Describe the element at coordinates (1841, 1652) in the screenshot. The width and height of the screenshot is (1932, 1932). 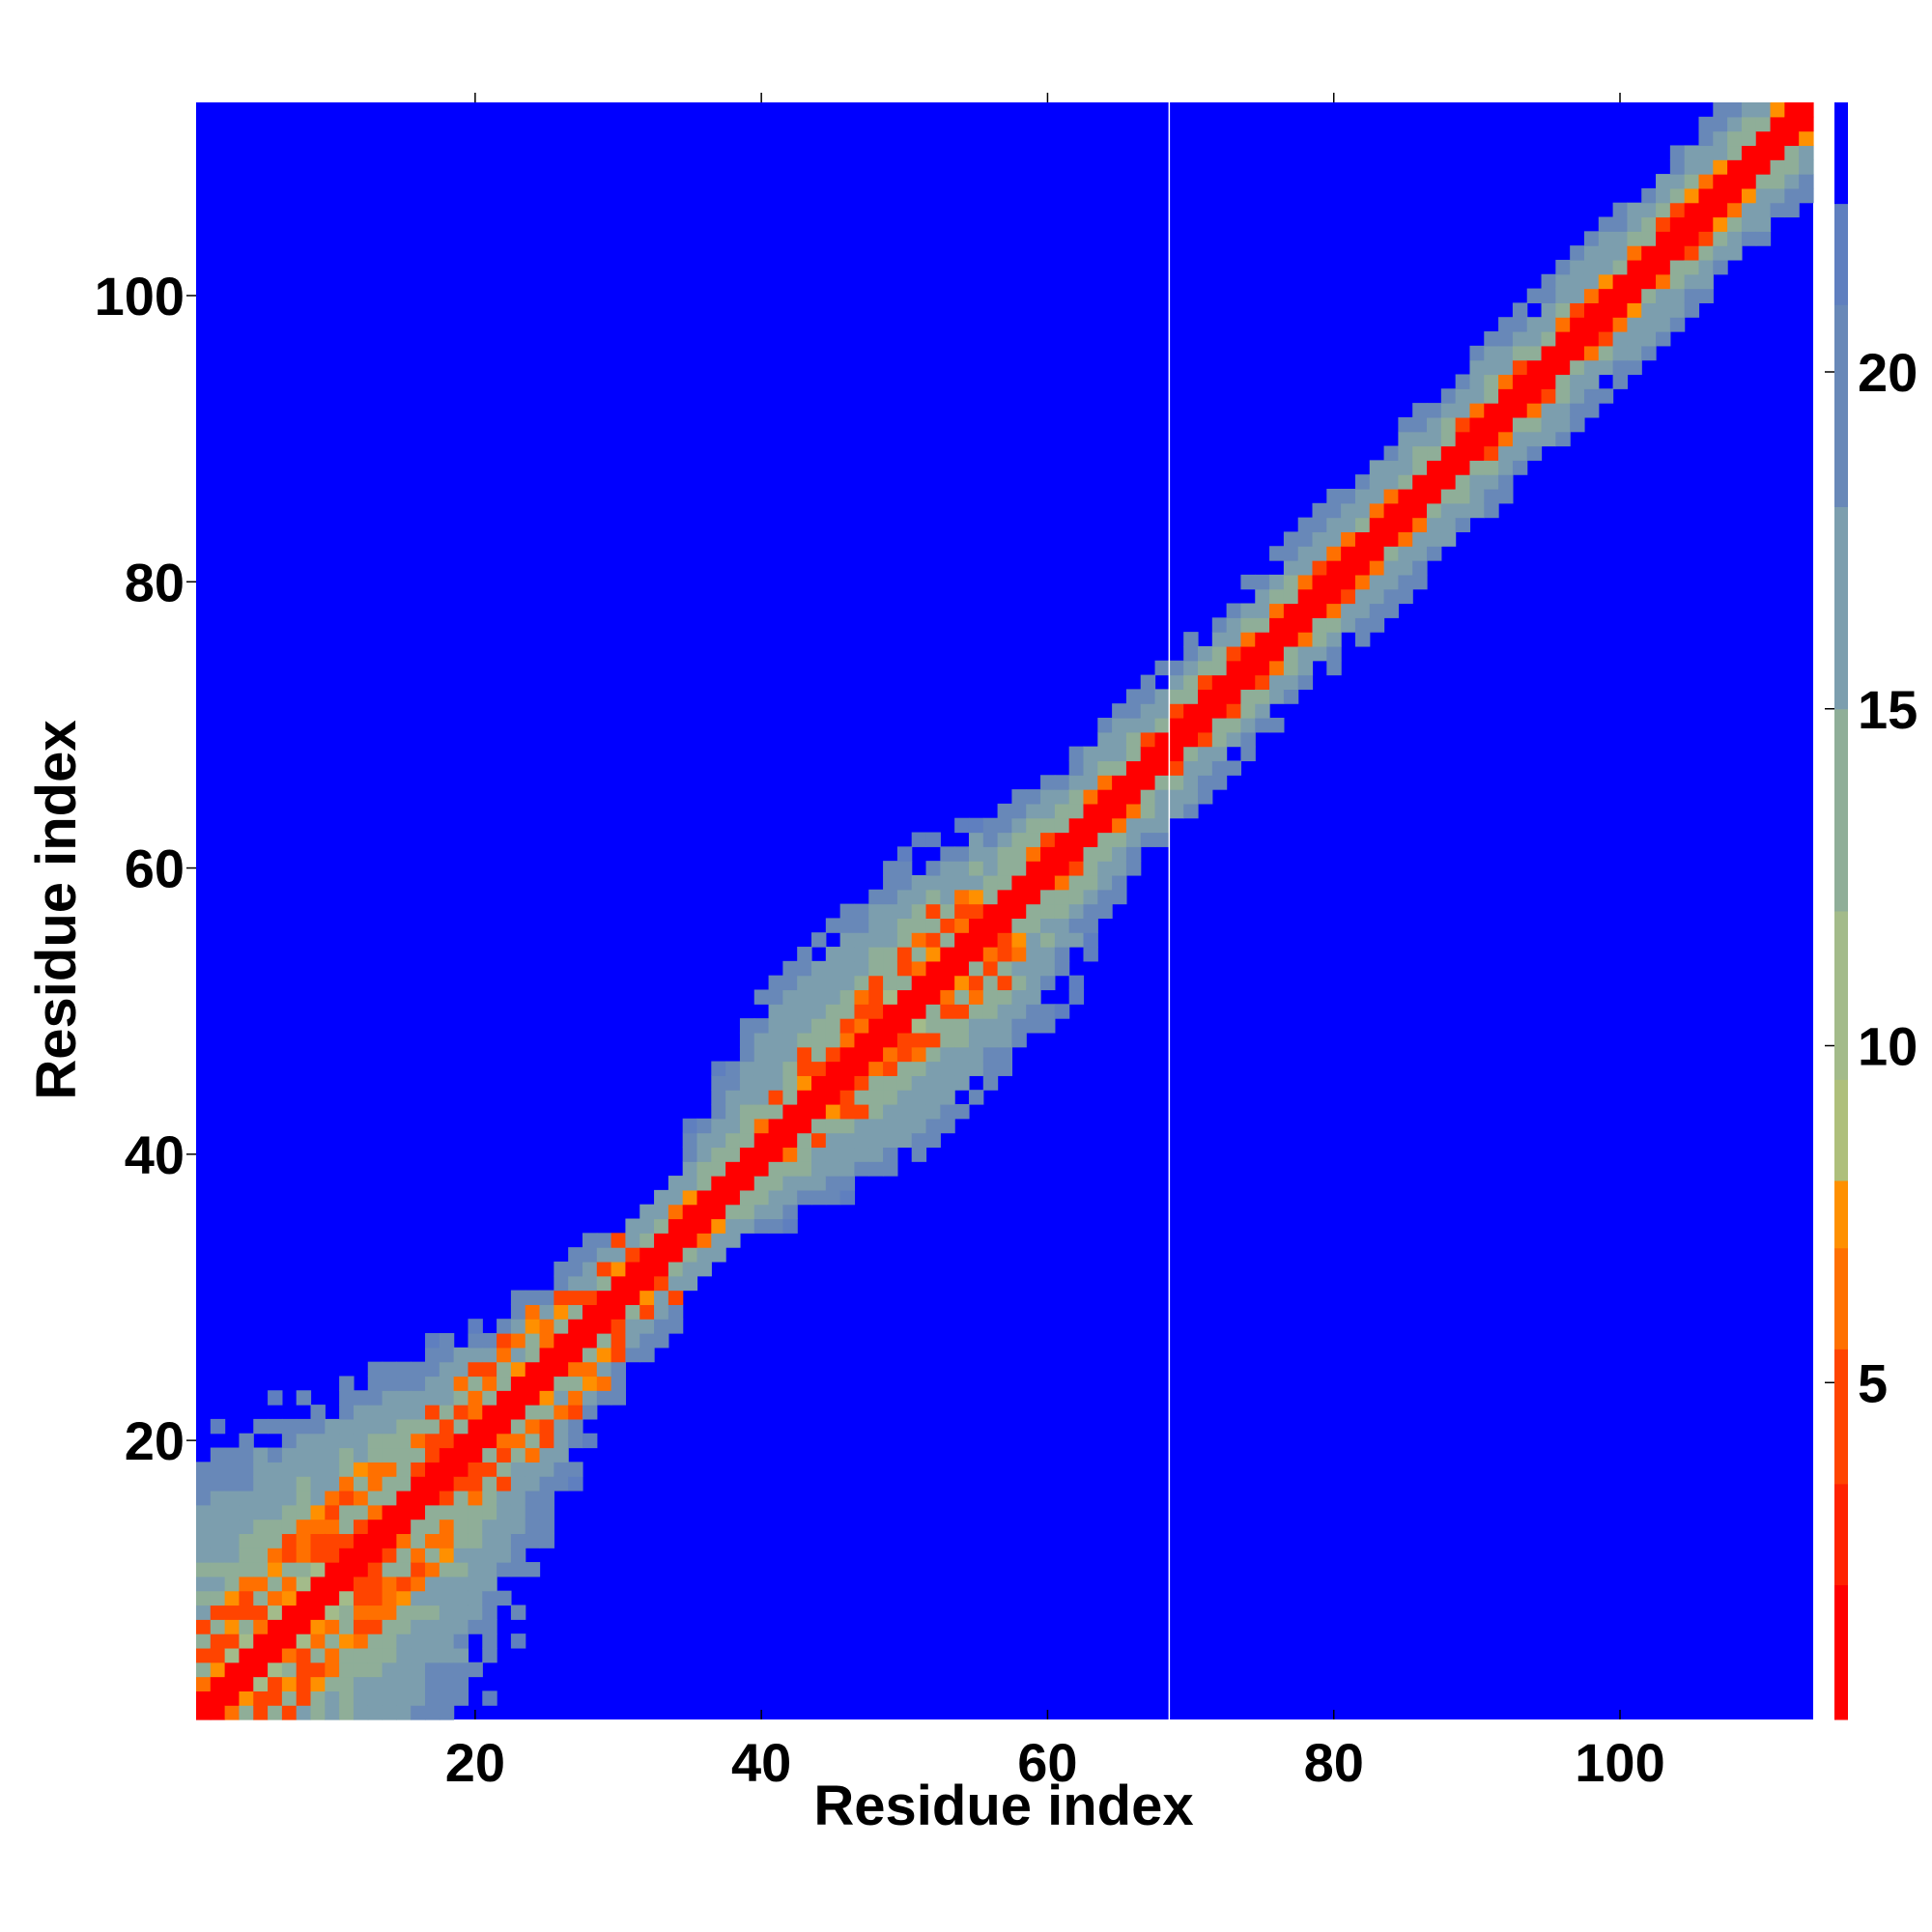
I see `colorbar-bin` at that location.